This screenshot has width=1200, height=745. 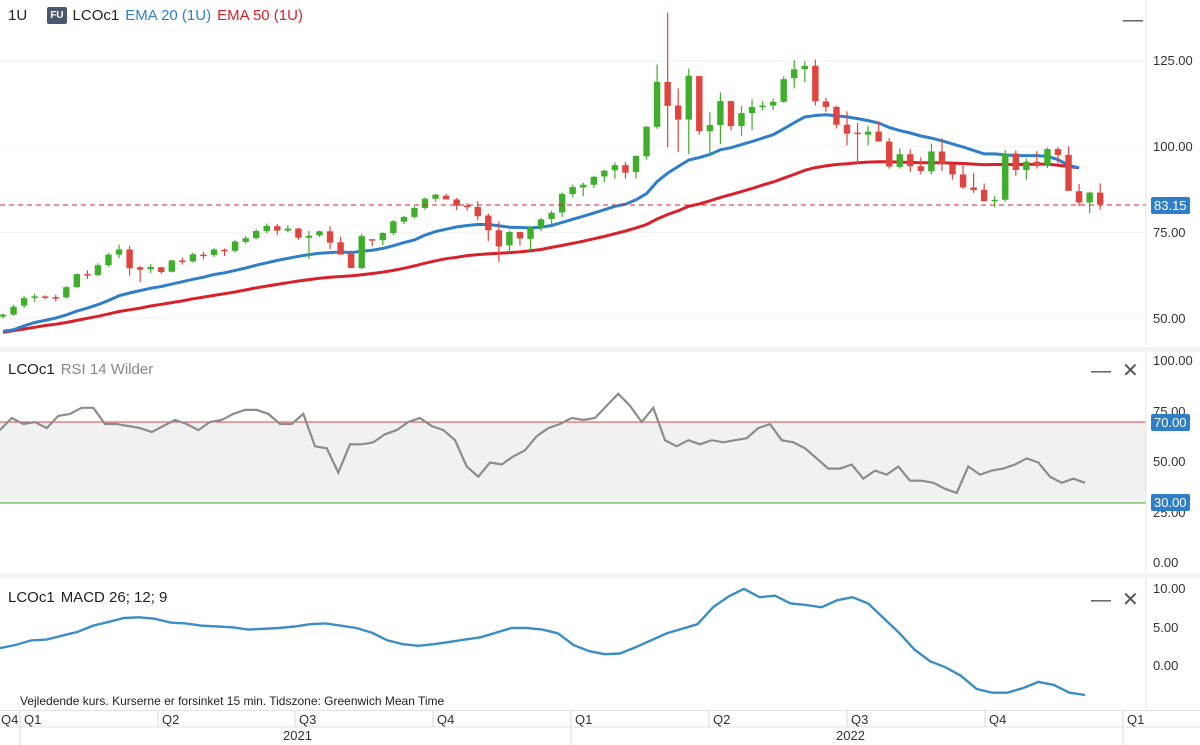 I want to click on price-ytick-125: 125.00, so click(x=1173, y=60).